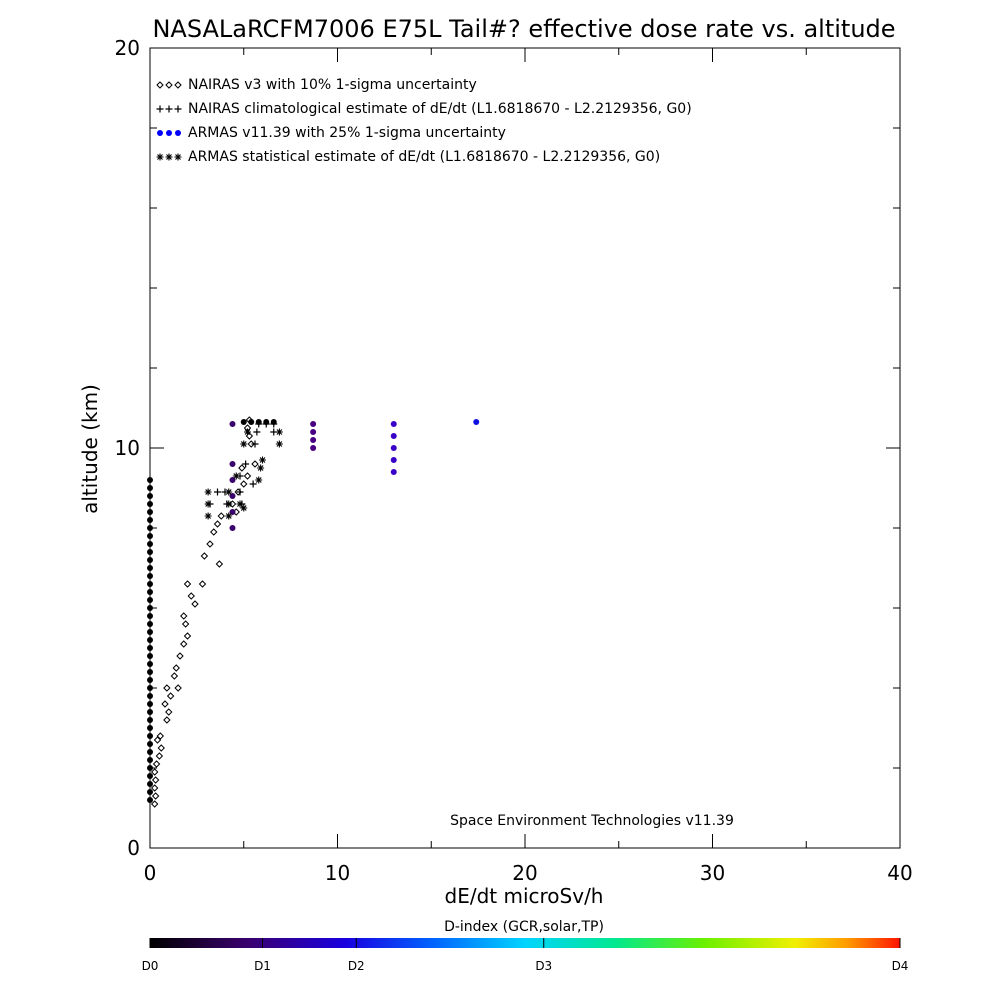 The width and height of the screenshot is (1000, 1000). I want to click on chart-annotation: Space Environment Technologies v11.39, so click(592, 821).